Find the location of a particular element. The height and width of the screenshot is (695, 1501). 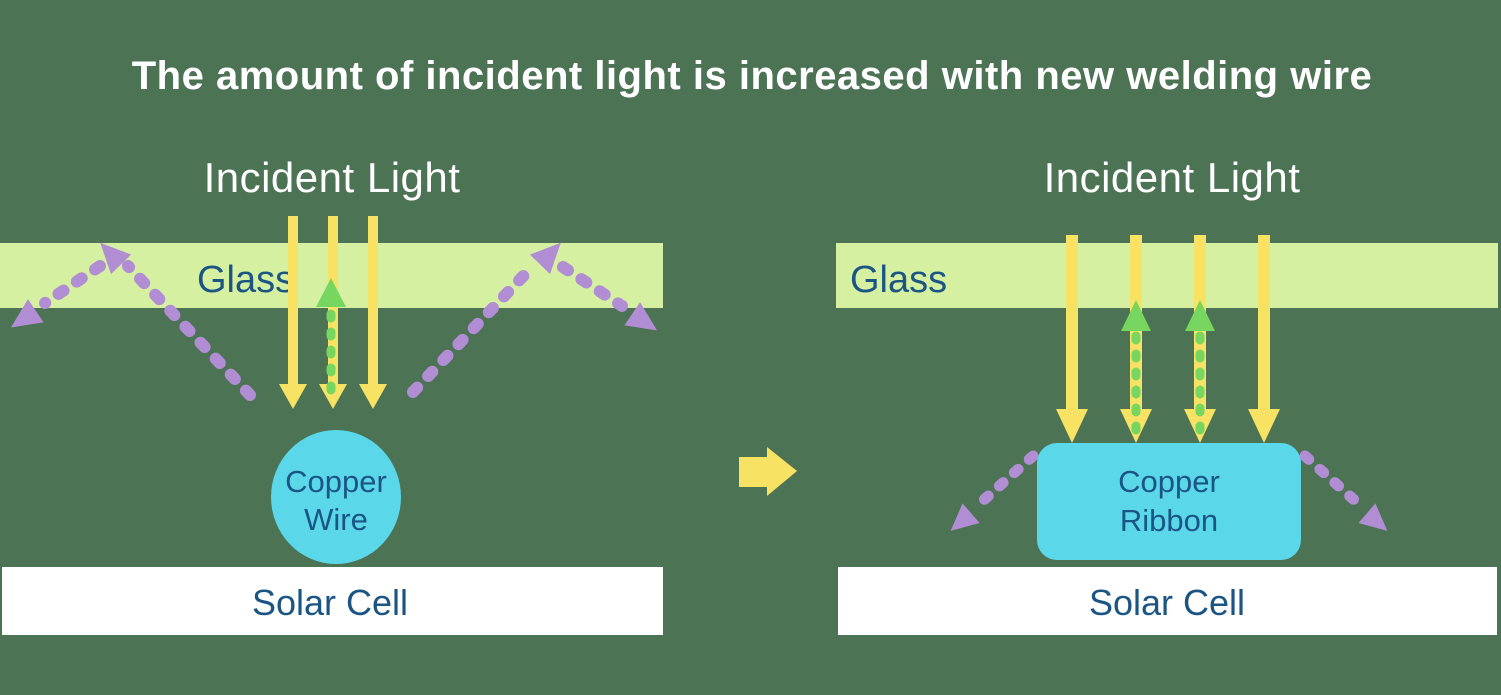

transform-right-arrow-icon is located at coordinates (768, 471).